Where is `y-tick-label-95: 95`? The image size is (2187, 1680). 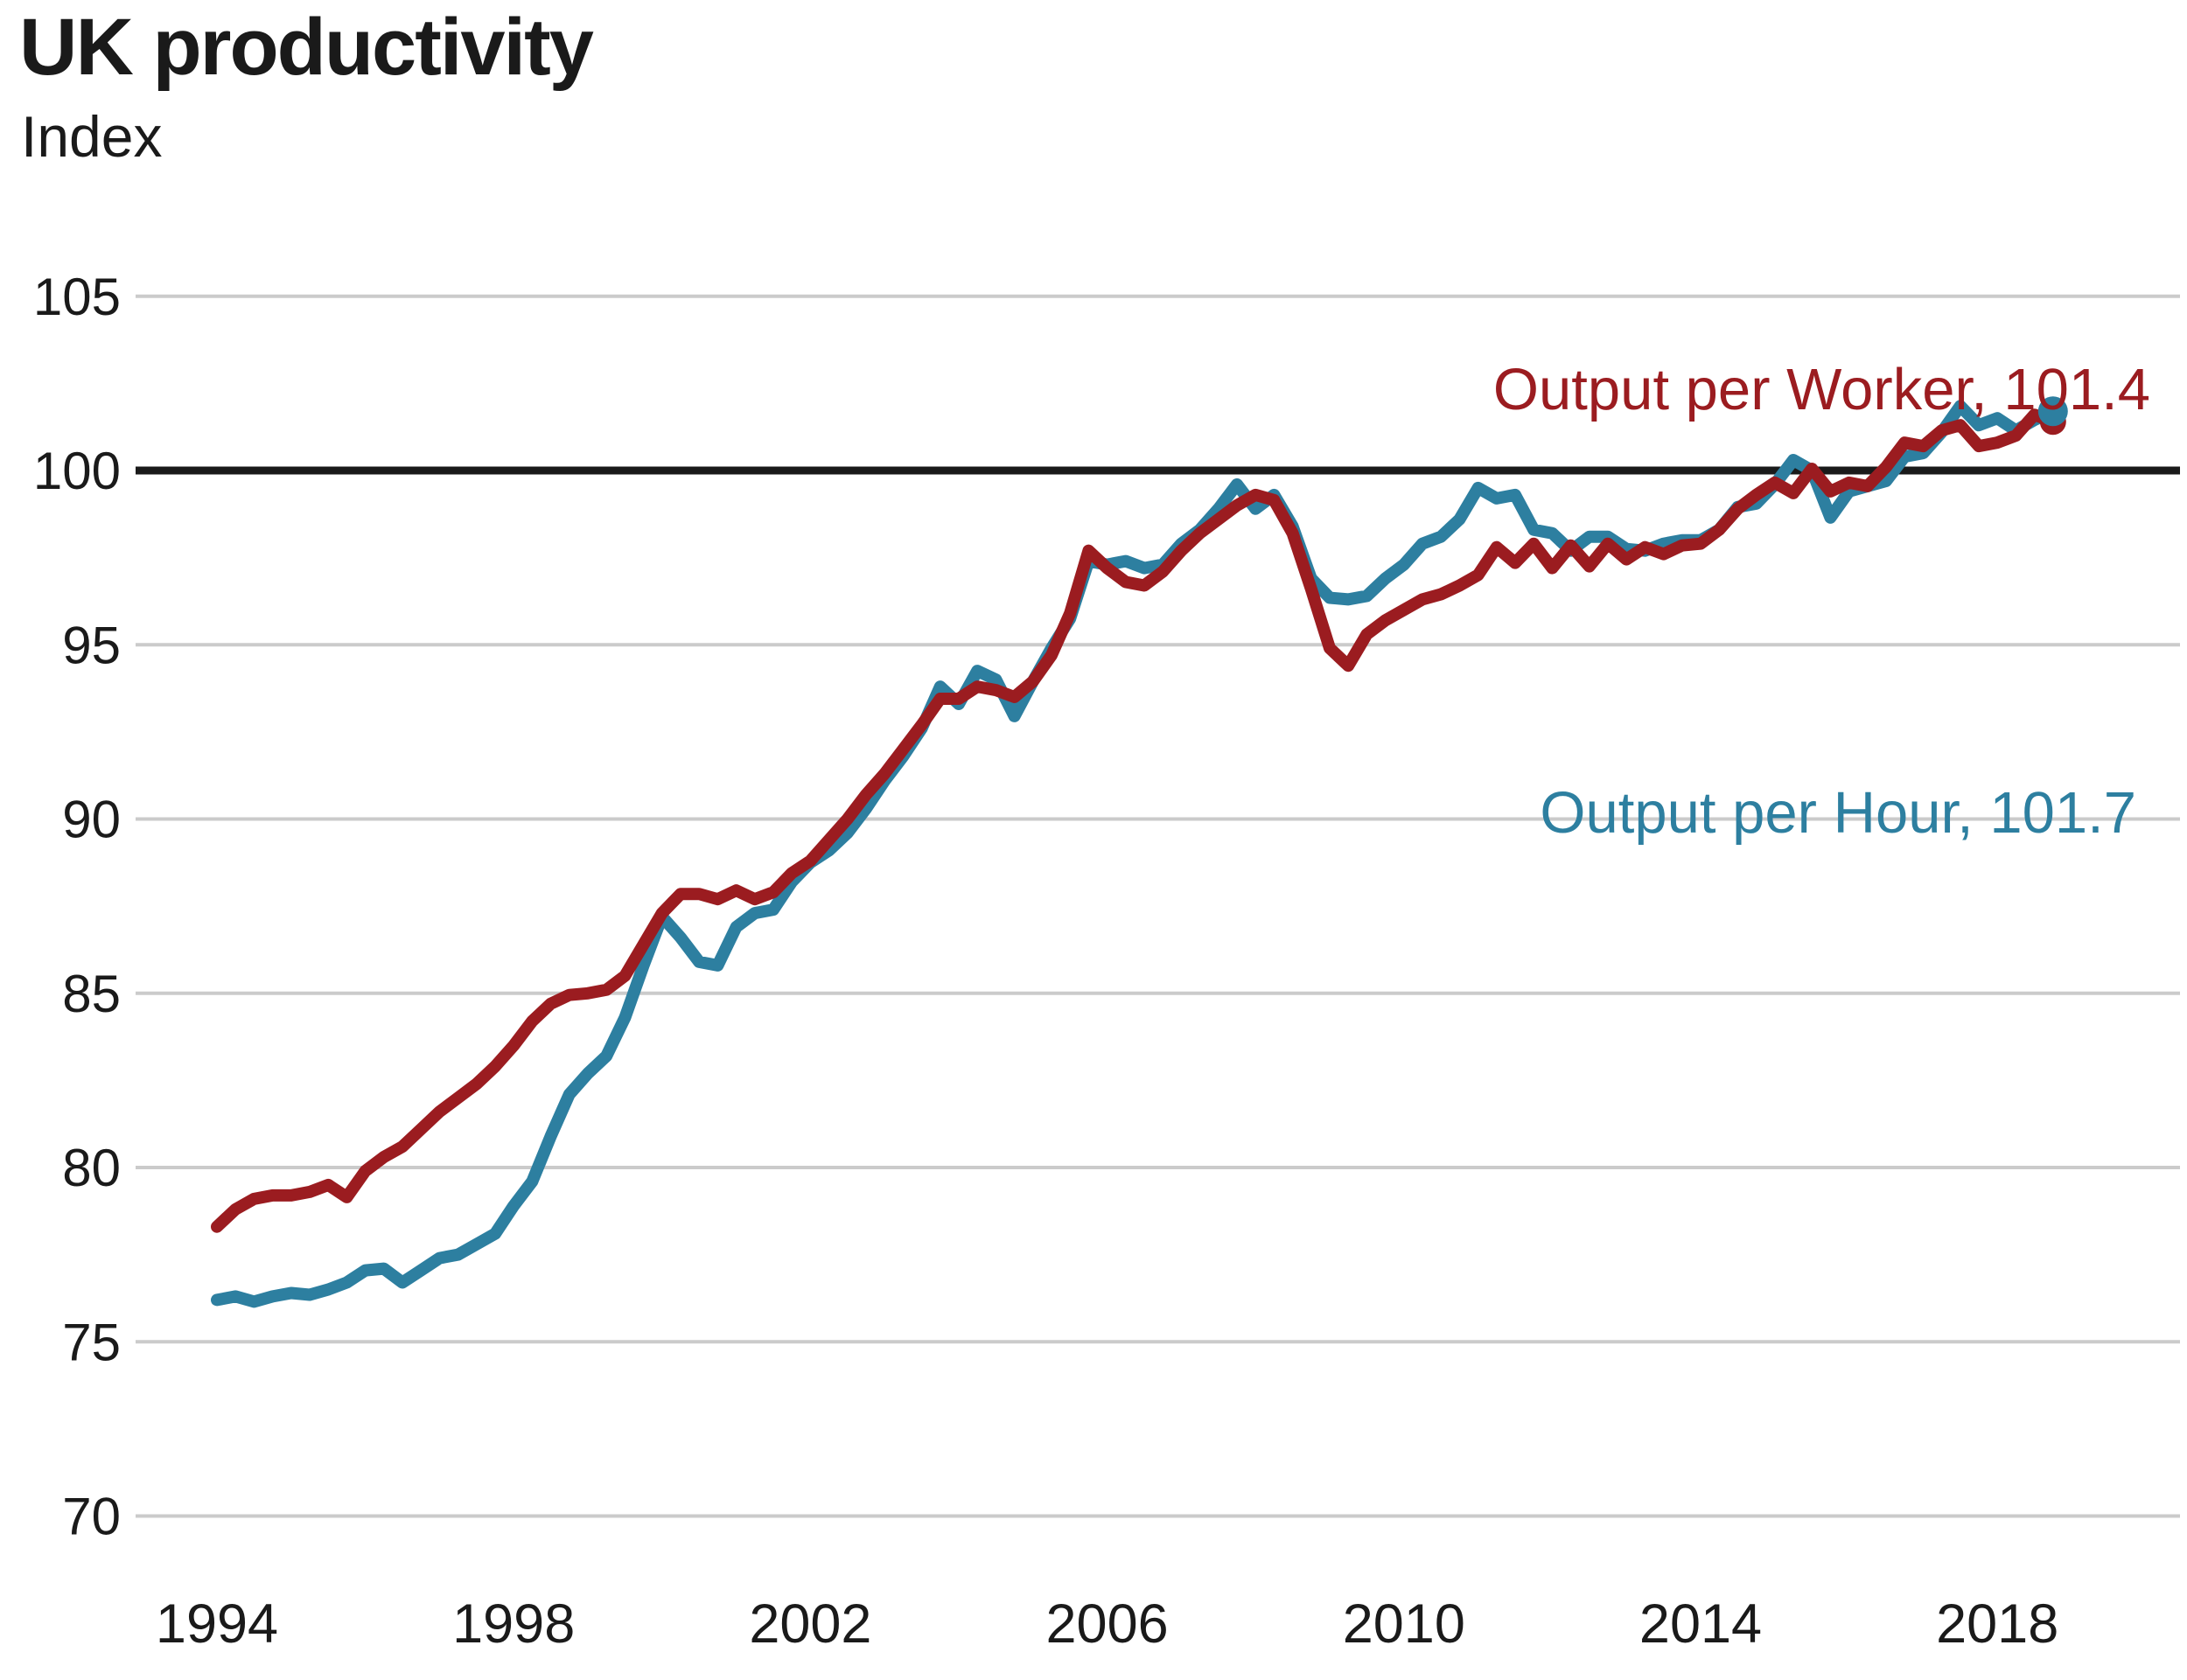 y-tick-label-95: 95 is located at coordinates (91, 645).